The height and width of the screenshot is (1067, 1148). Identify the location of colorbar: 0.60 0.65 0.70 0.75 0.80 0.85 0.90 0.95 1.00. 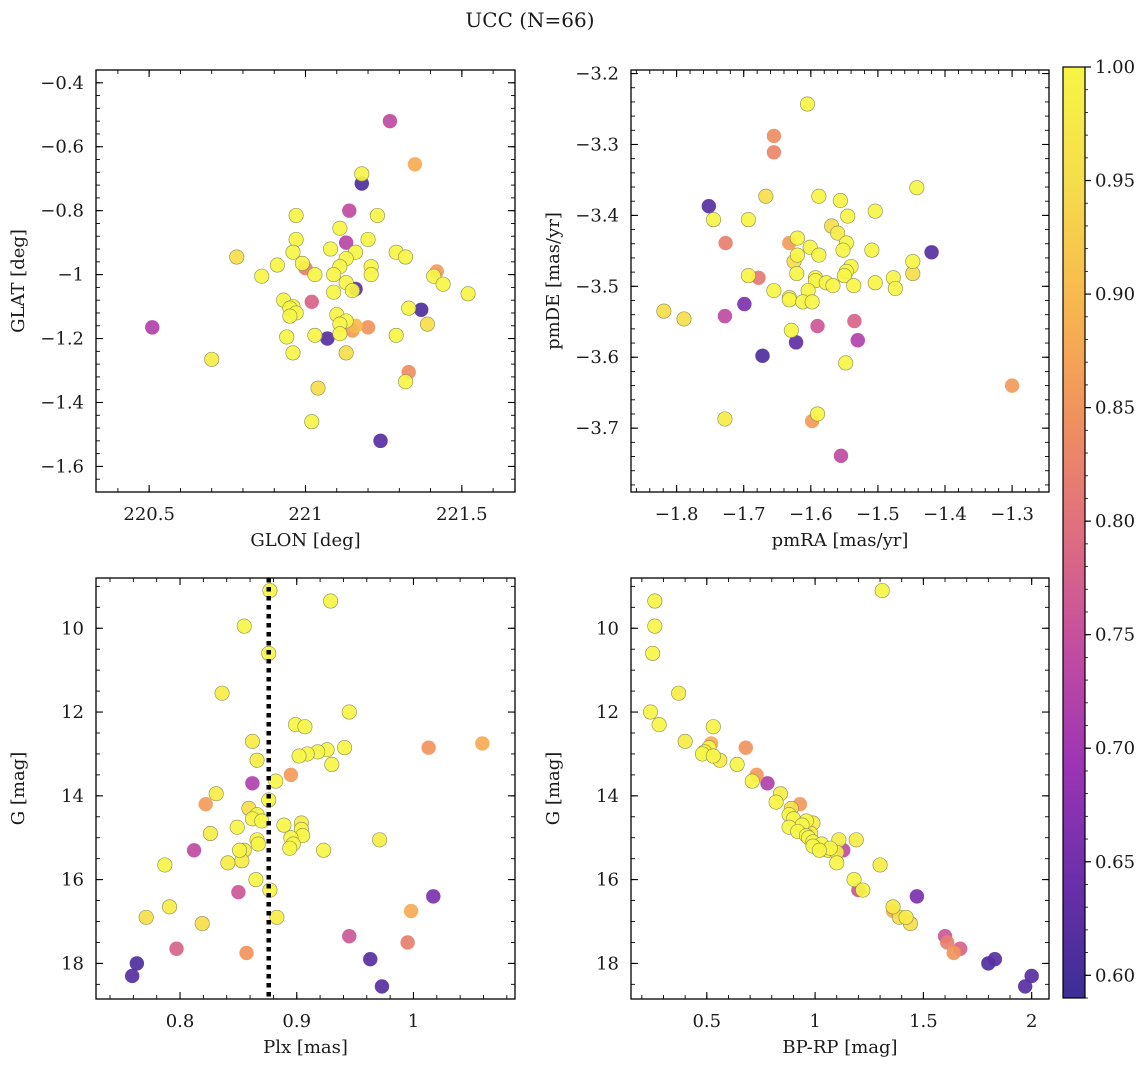
(1098, 528).